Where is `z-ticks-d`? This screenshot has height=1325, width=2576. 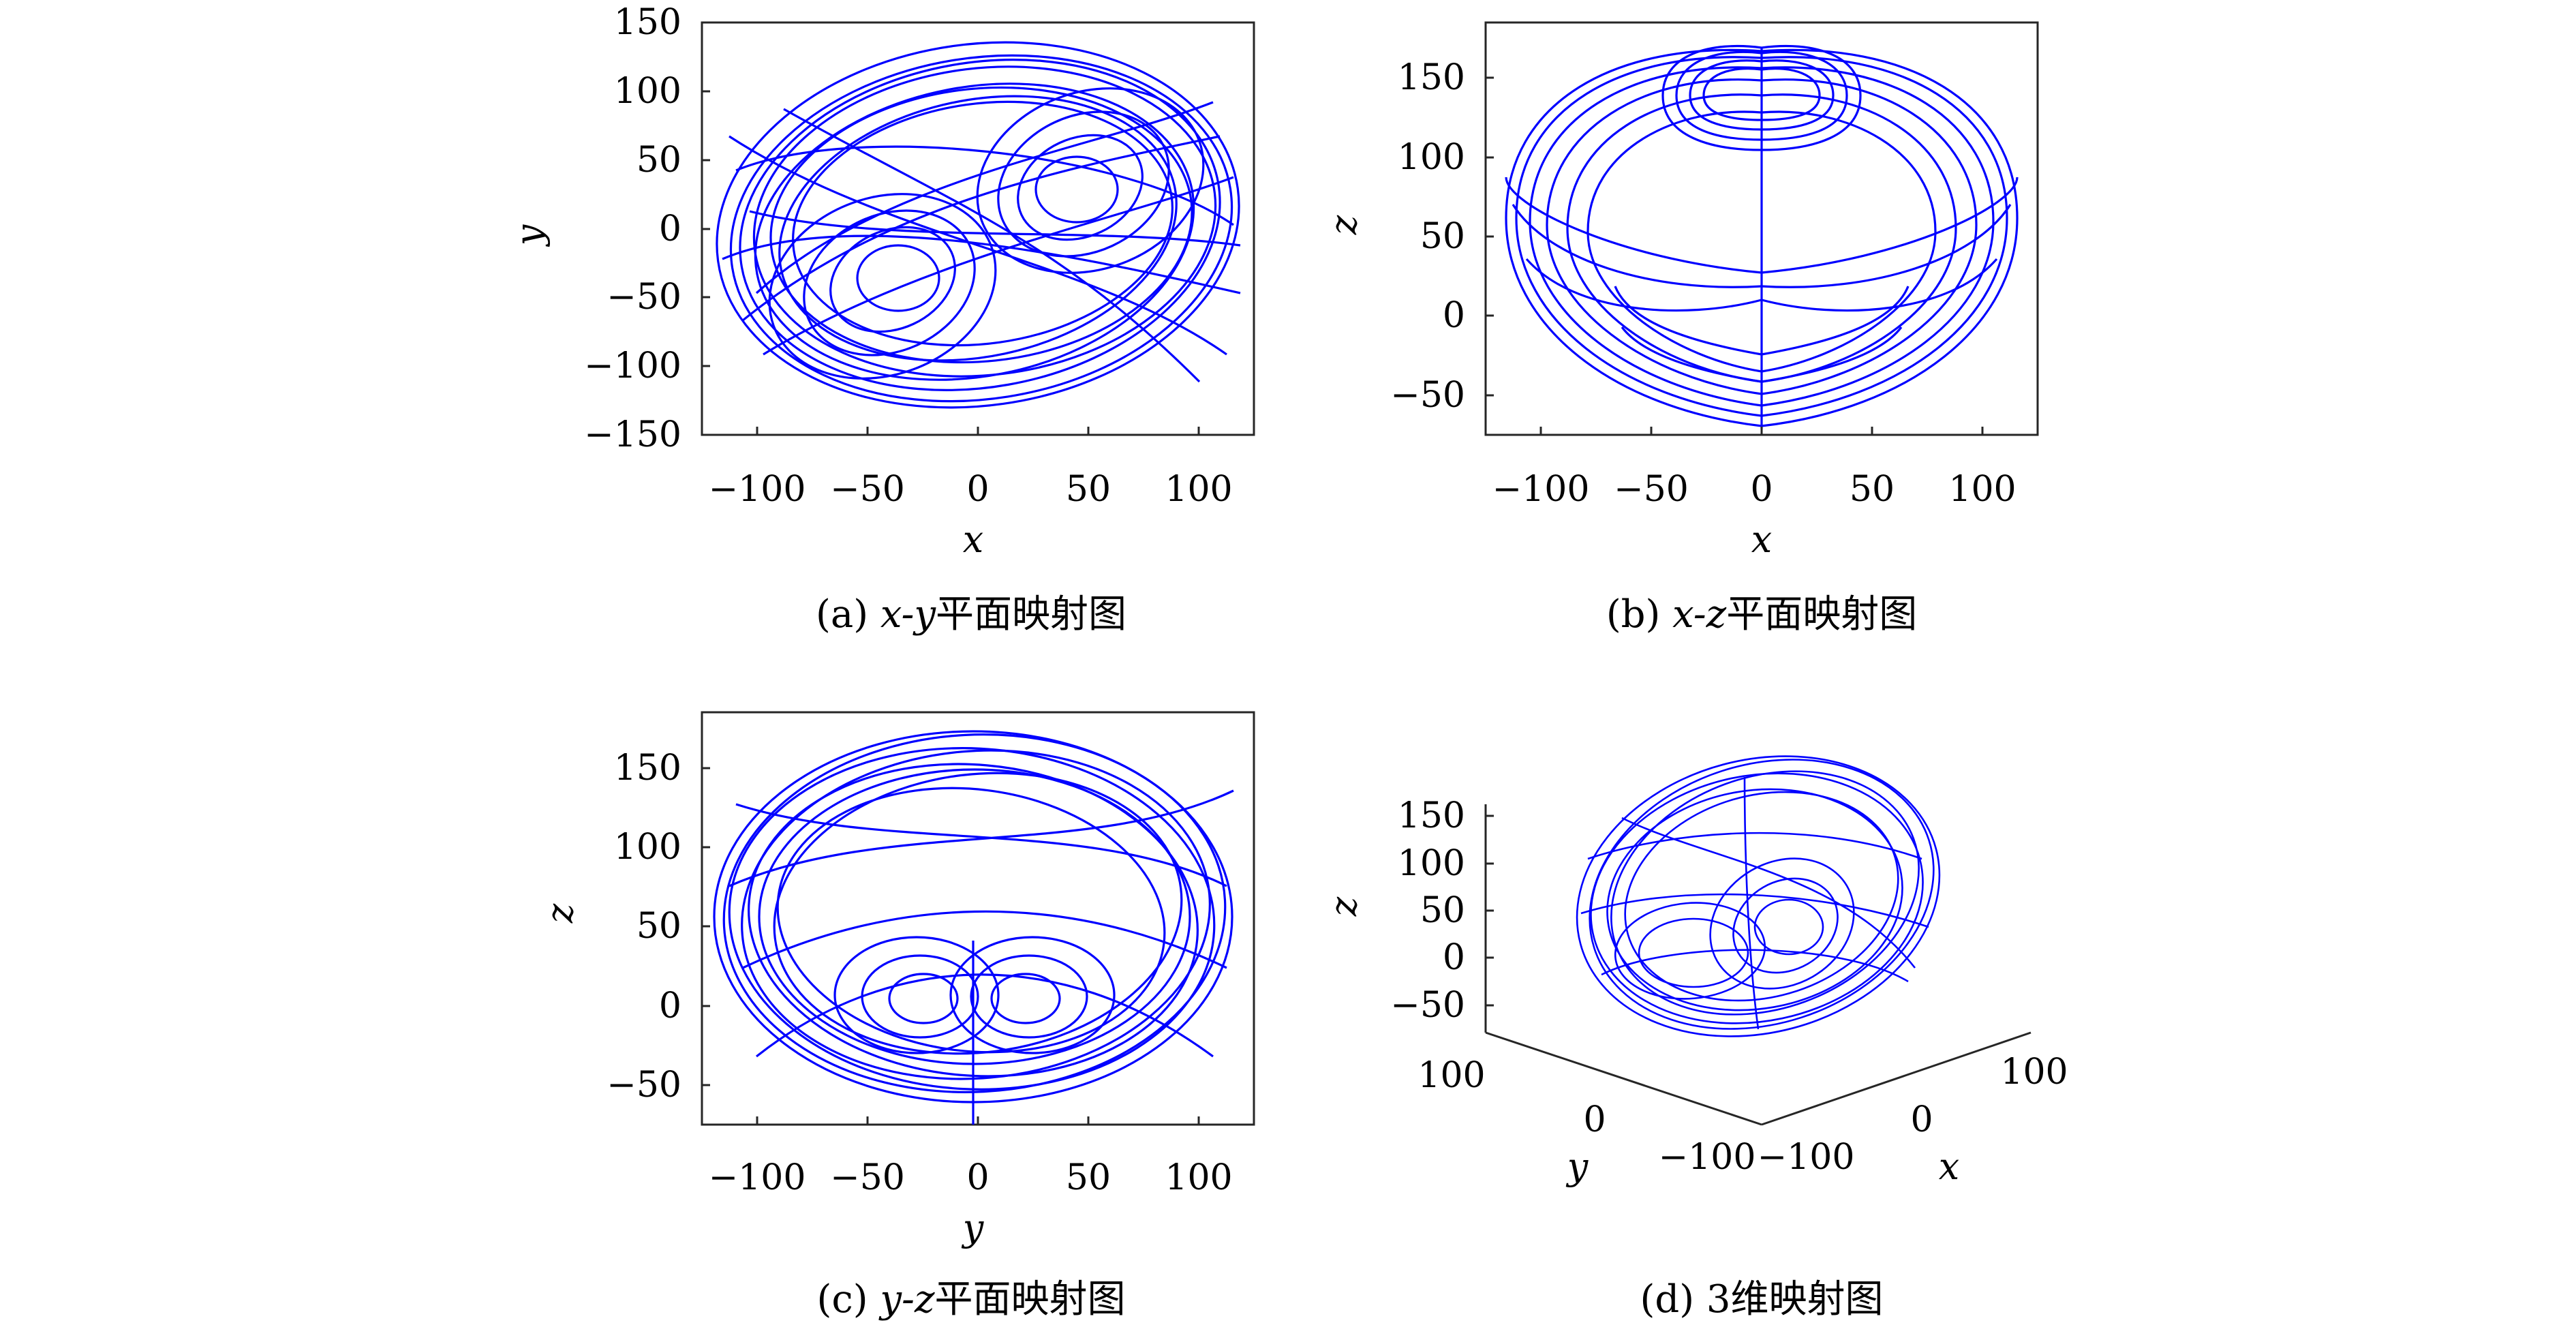 z-ticks-d is located at coordinates (1490, 910).